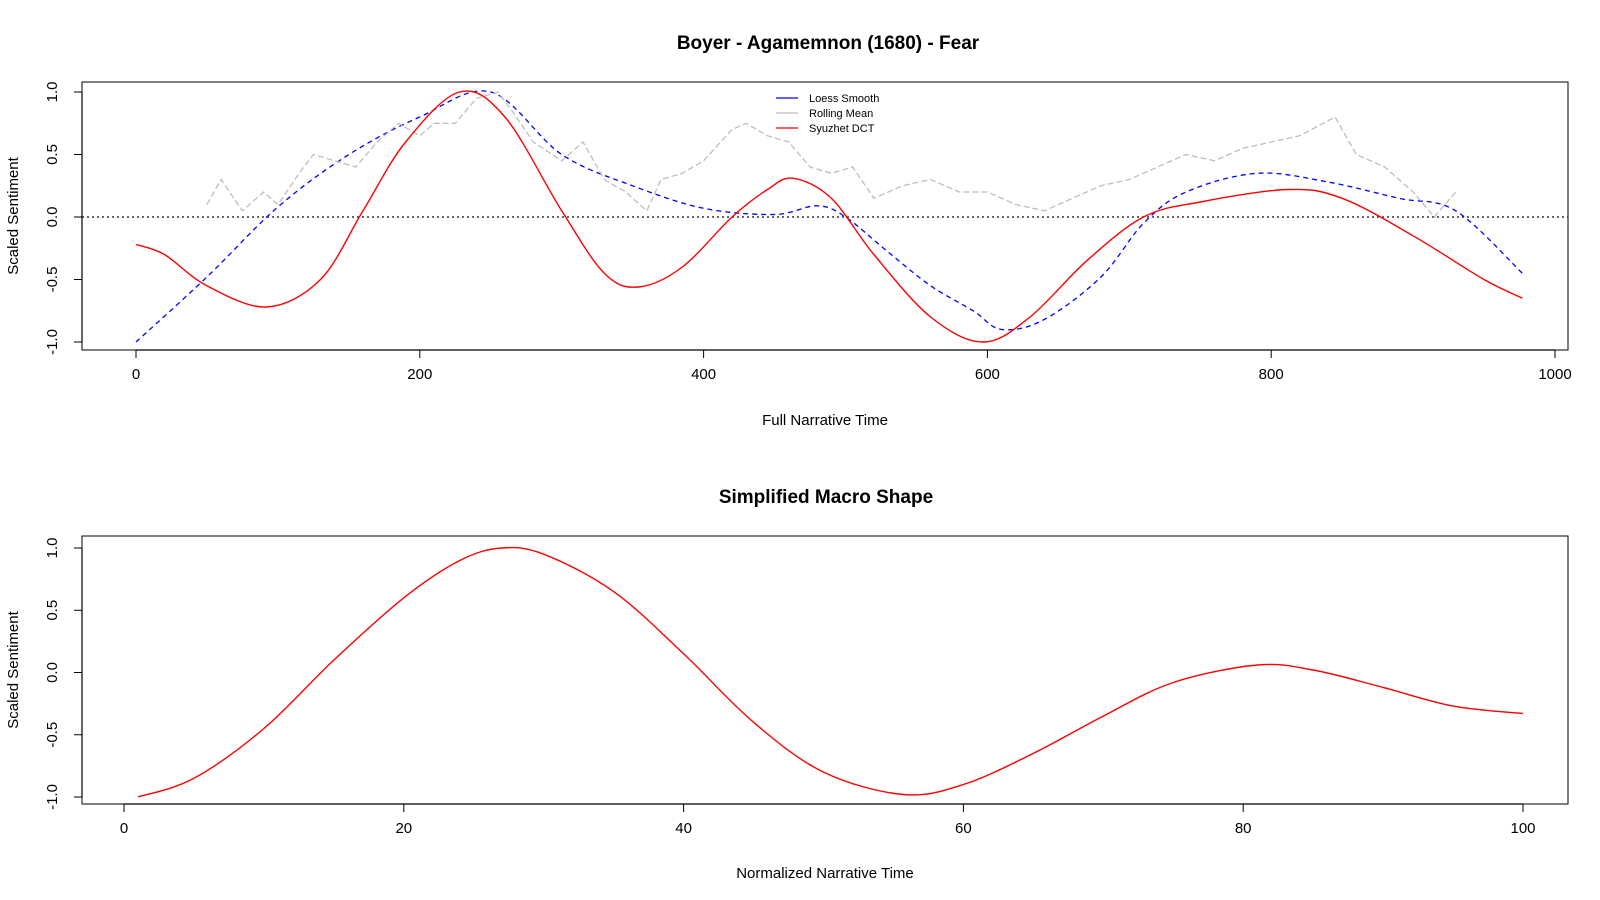  What do you see at coordinates (703, 374) in the screenshot?
I see `x-tick-label: 400` at bounding box center [703, 374].